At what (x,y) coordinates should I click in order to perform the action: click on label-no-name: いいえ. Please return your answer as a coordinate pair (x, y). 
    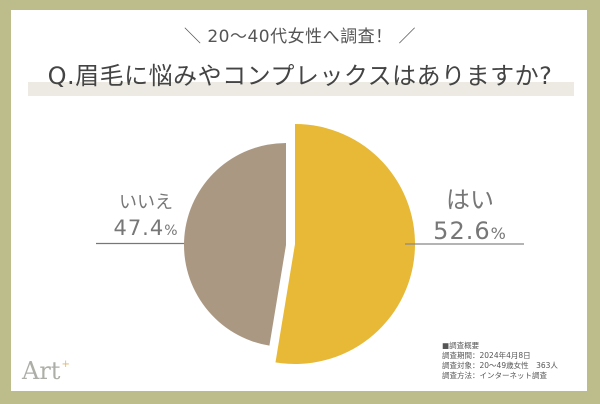
    Looking at the image, I should click on (146, 202).